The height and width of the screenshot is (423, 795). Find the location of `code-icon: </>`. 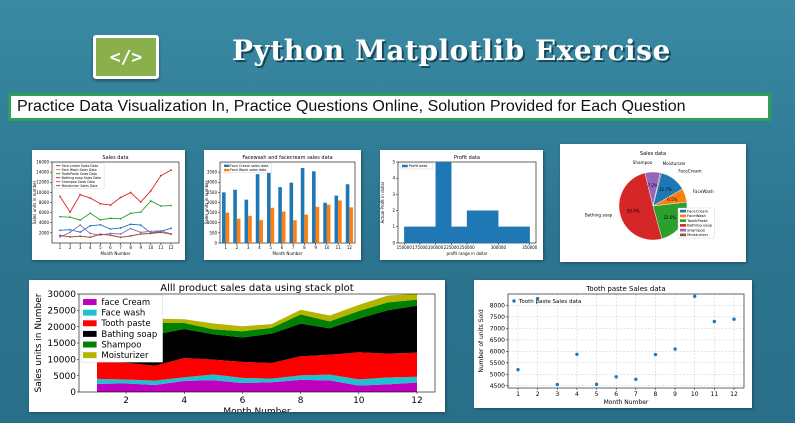

code-icon: </> is located at coordinates (126, 57).